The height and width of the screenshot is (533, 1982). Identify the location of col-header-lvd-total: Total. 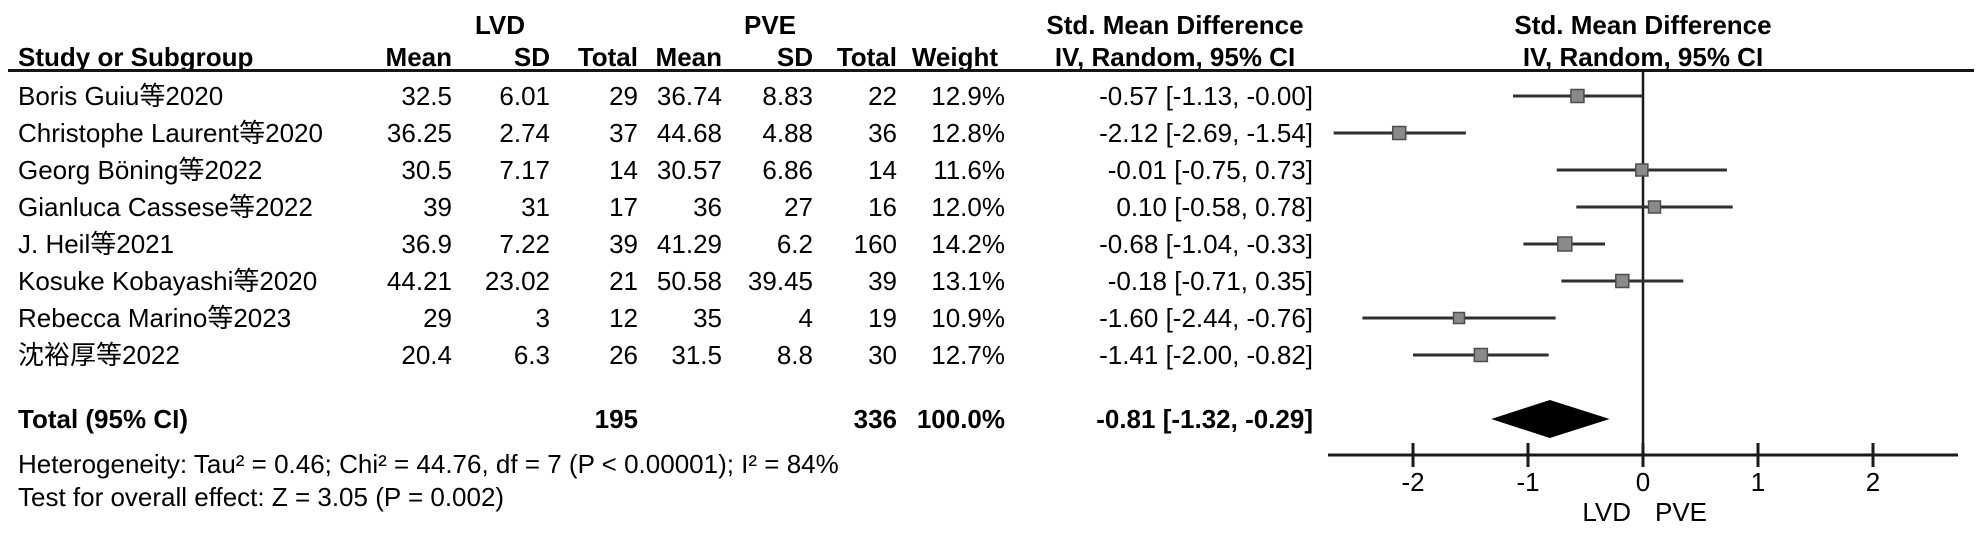
(607, 57).